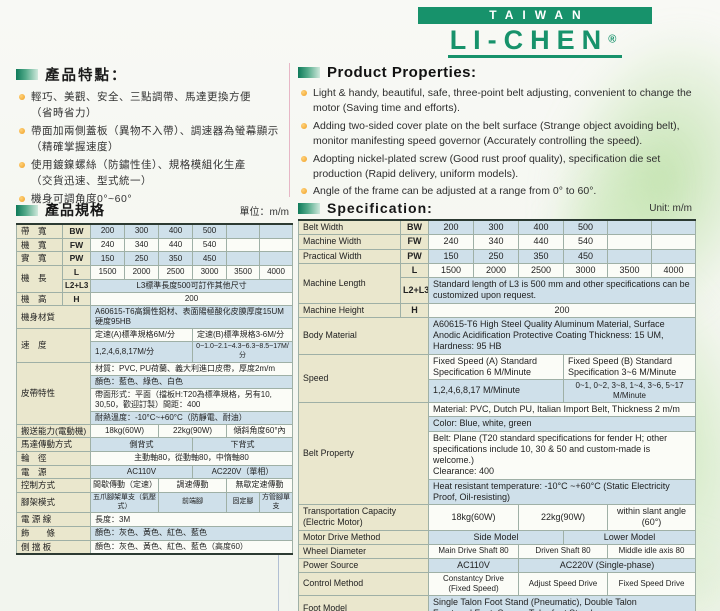  What do you see at coordinates (154, 502) in the screenshot?
I see `spec-row: 腳架模式 五爪腳架單支（氣壓式） 前端腳 固定腳 方管腳單支` at bounding box center [154, 502].